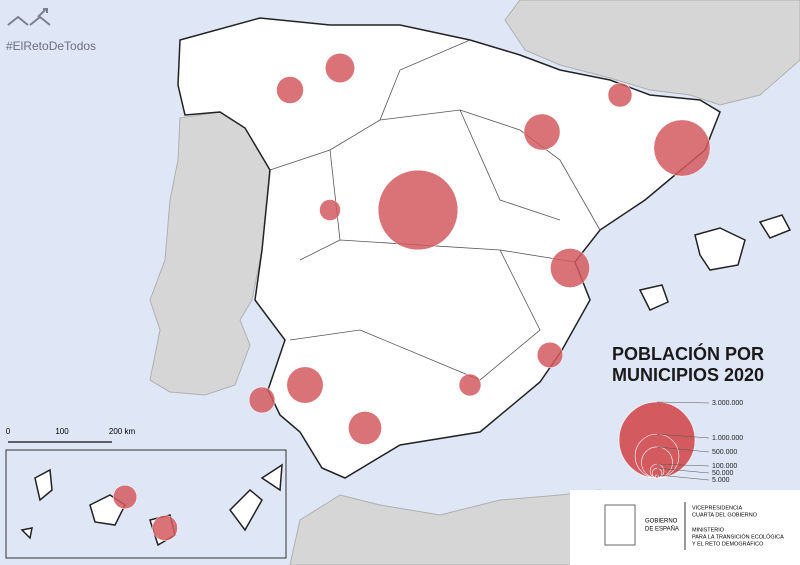  I want to click on footer-text: GOBIERNO, so click(661, 522).